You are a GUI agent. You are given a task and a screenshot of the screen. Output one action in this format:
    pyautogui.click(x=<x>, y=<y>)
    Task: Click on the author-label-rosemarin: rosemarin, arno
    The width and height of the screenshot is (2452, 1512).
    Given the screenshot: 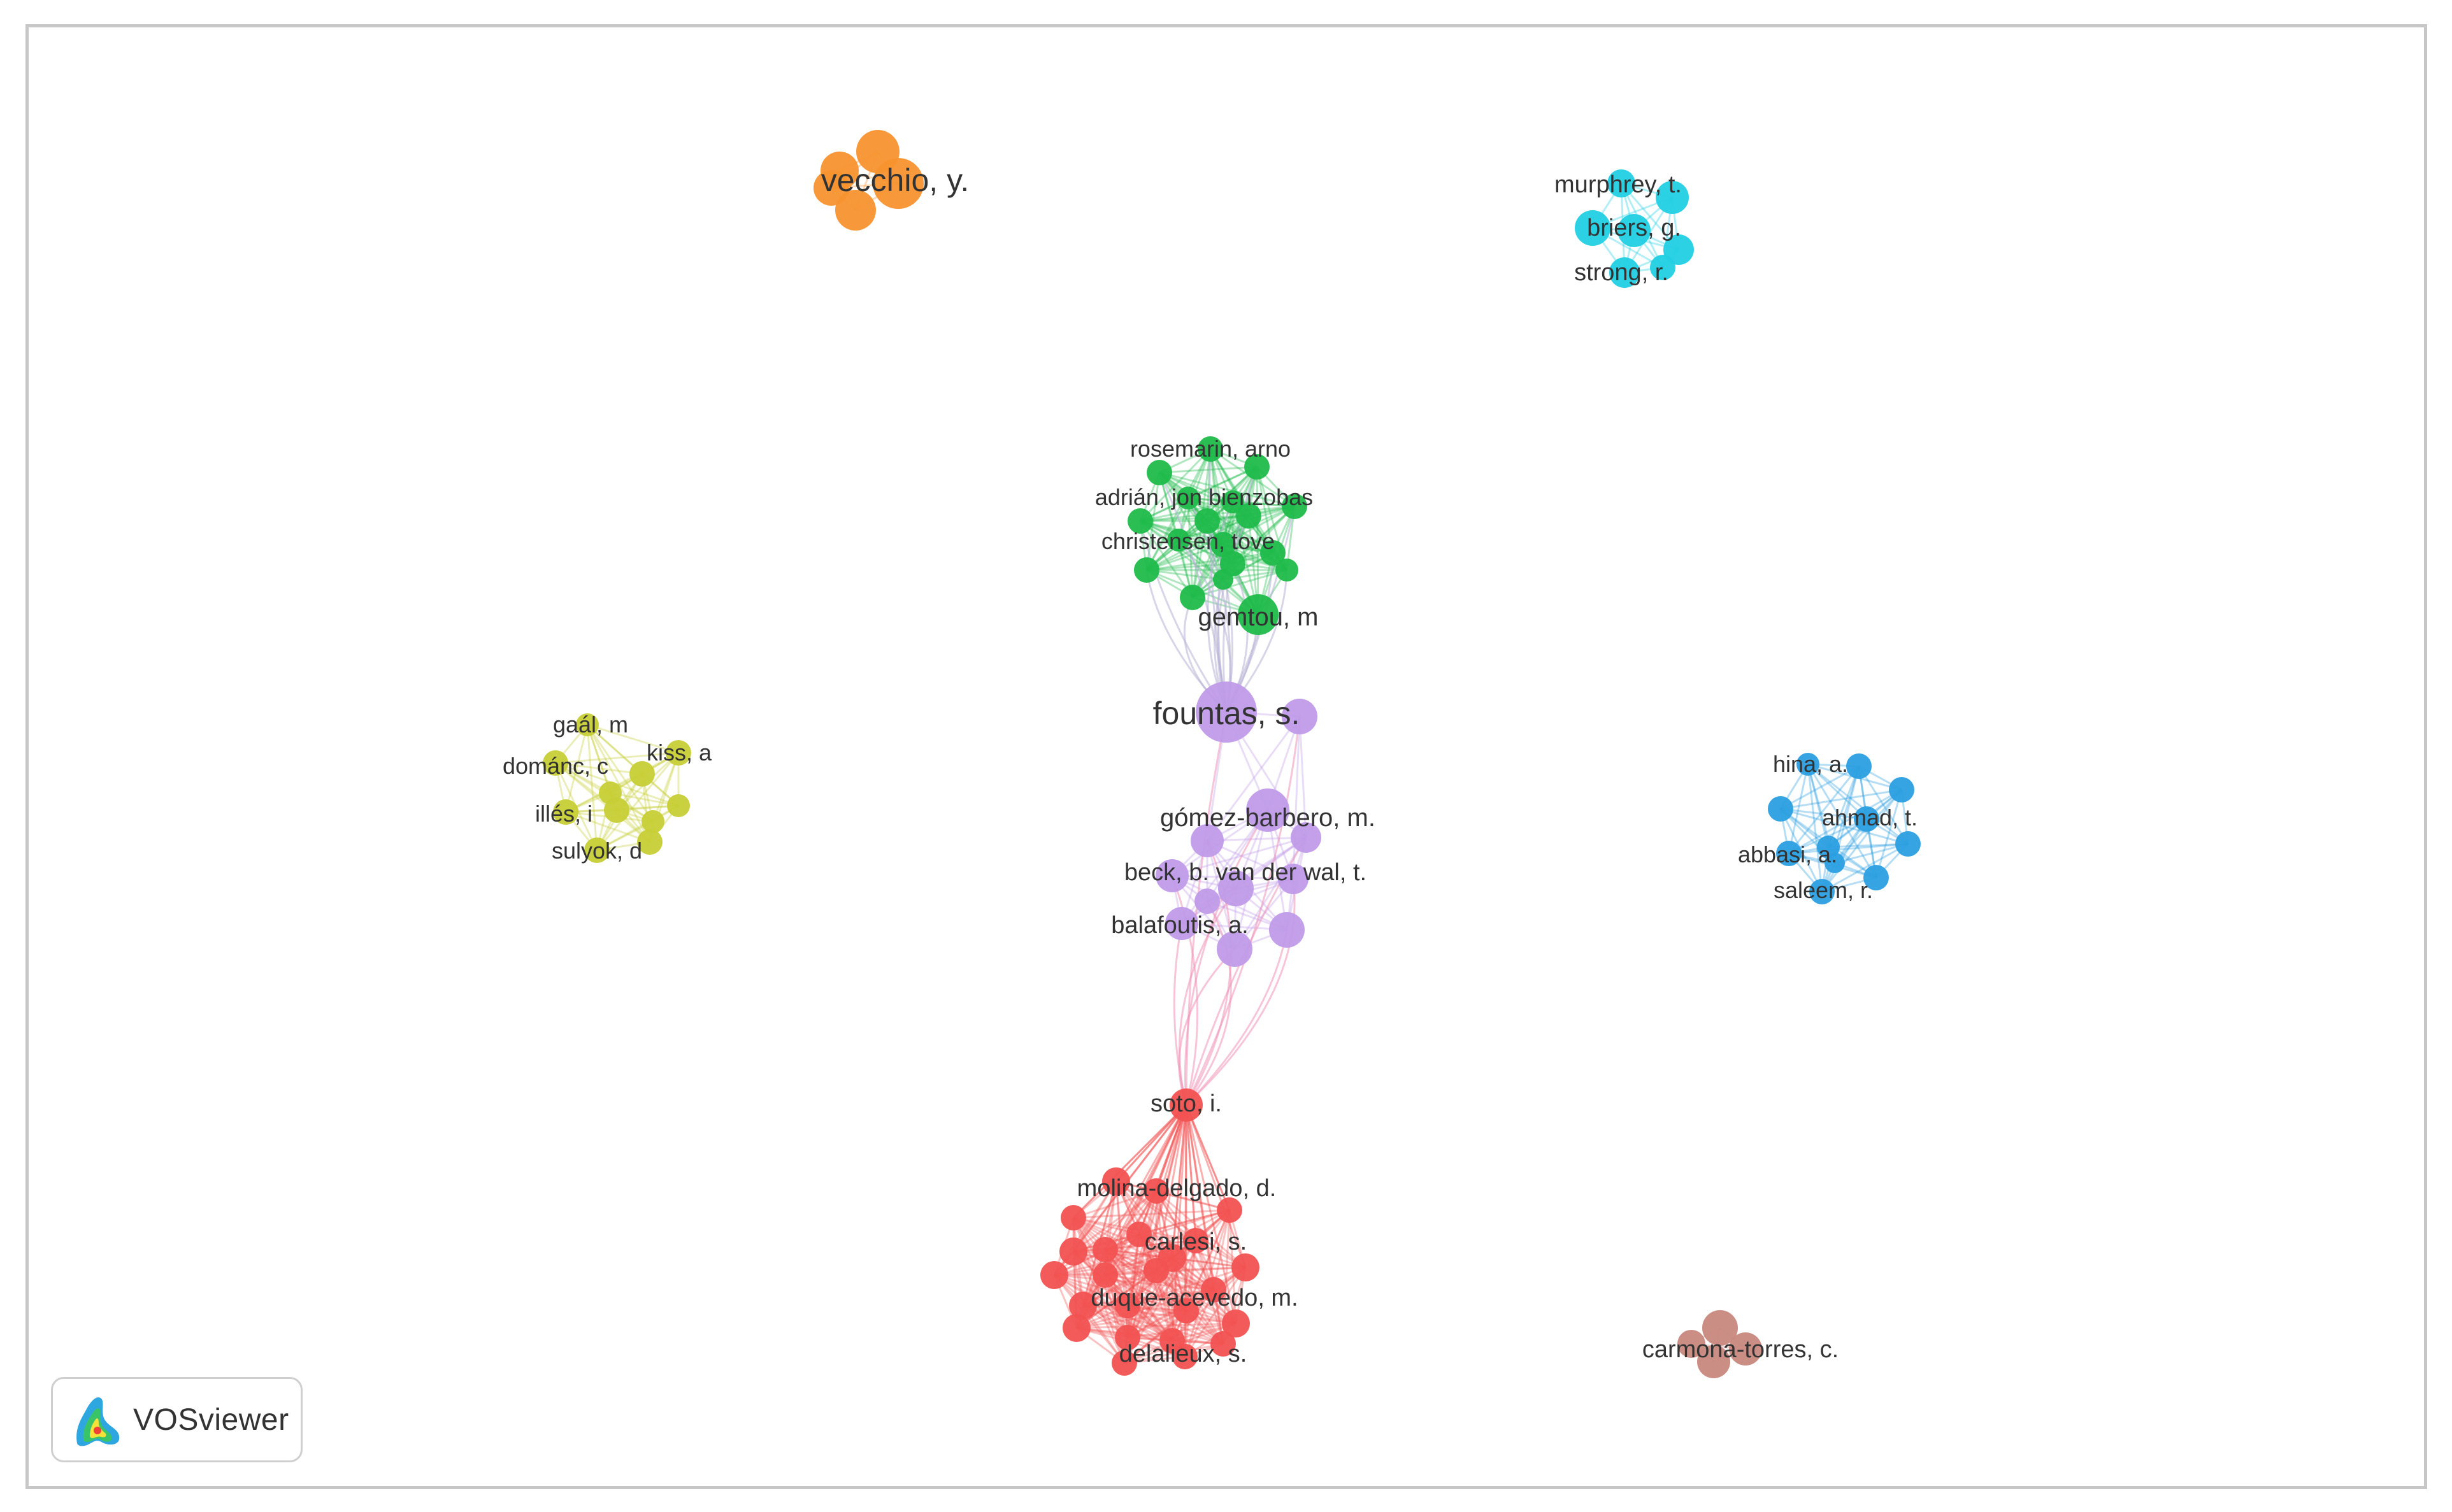 What is the action you would take?
    pyautogui.click(x=1210, y=449)
    